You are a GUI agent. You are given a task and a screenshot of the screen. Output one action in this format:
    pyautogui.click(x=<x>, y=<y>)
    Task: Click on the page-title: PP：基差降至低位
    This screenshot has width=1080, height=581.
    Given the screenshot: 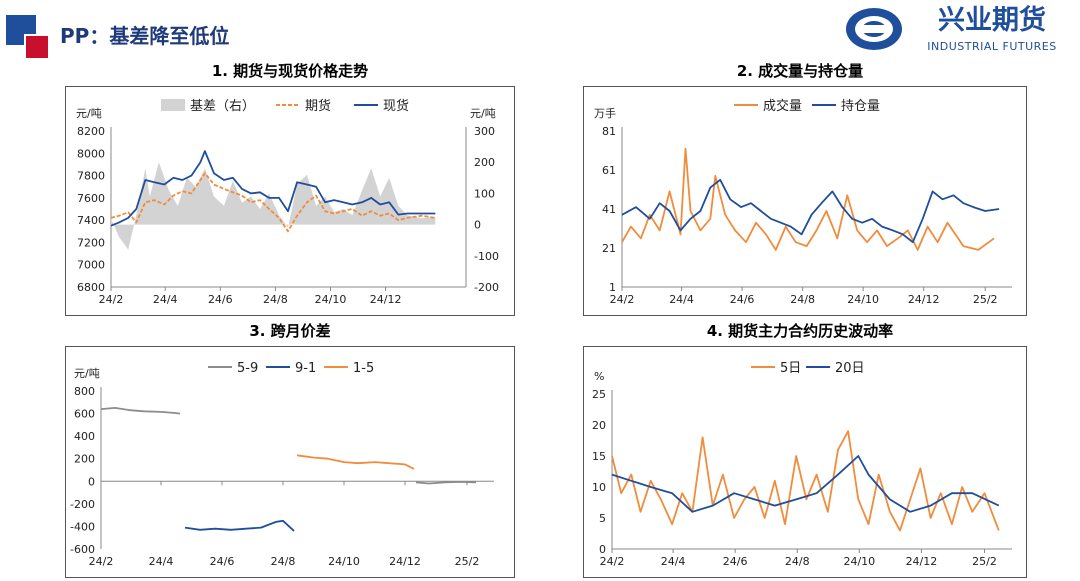 What is the action you would take?
    pyautogui.click(x=145, y=36)
    